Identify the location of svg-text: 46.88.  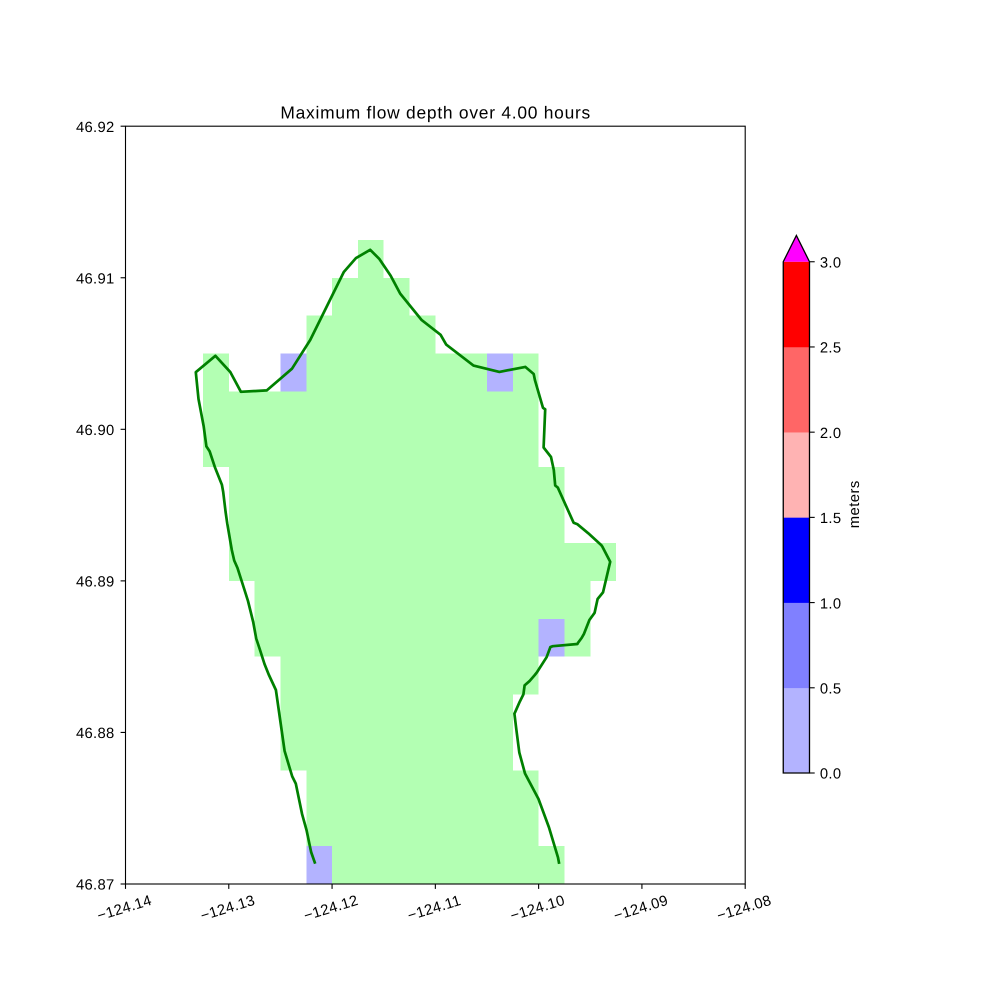
(95, 734).